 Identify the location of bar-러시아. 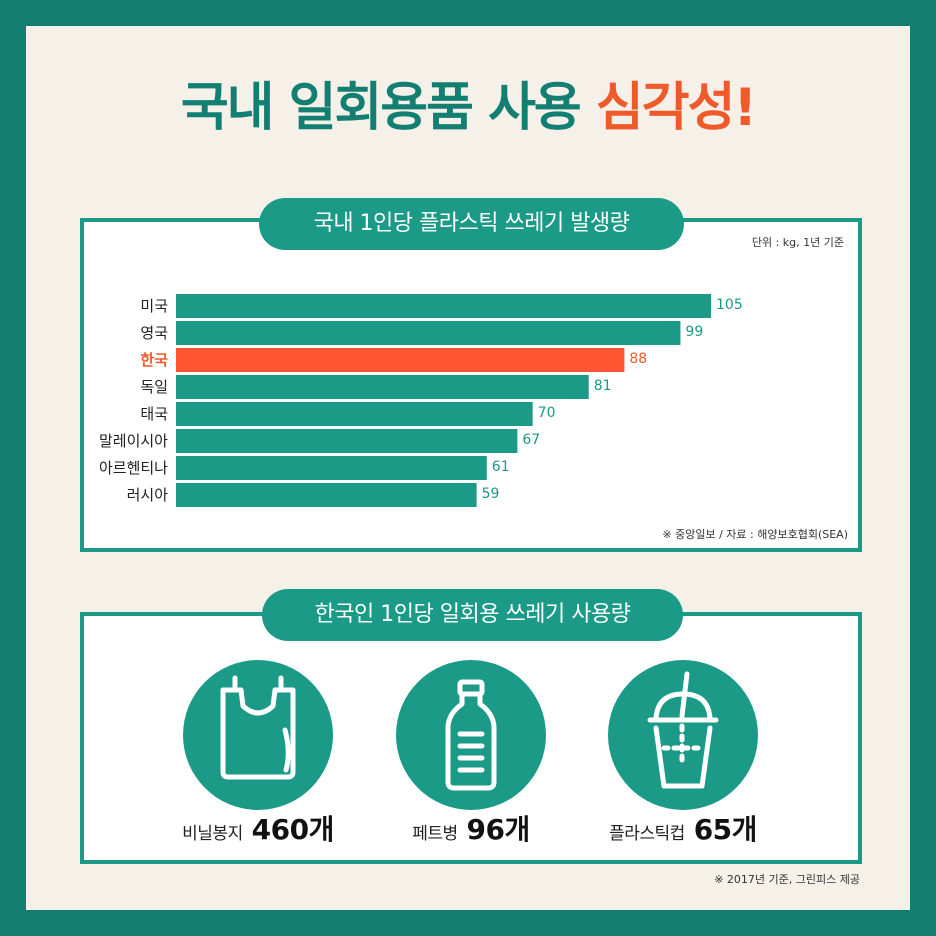
(326, 495).